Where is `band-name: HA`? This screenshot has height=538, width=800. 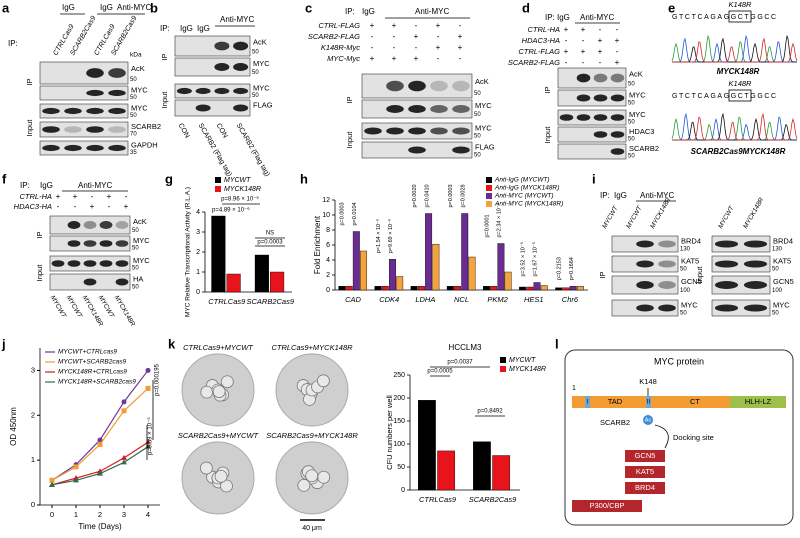 band-name: HA is located at coordinates (138, 278).